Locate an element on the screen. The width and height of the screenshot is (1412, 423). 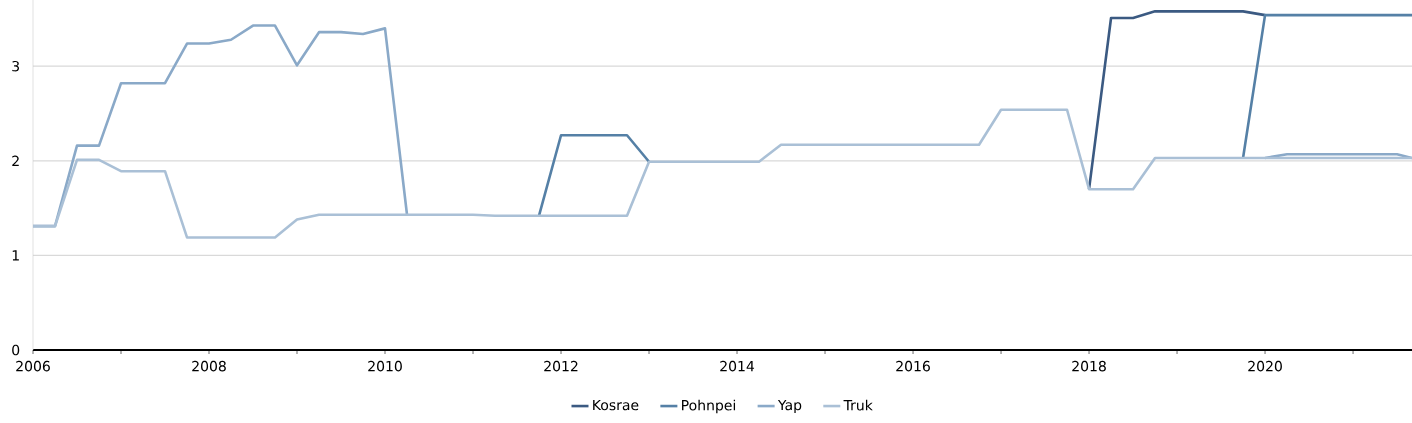
y-tick-label: 1 is located at coordinates (15, 255).